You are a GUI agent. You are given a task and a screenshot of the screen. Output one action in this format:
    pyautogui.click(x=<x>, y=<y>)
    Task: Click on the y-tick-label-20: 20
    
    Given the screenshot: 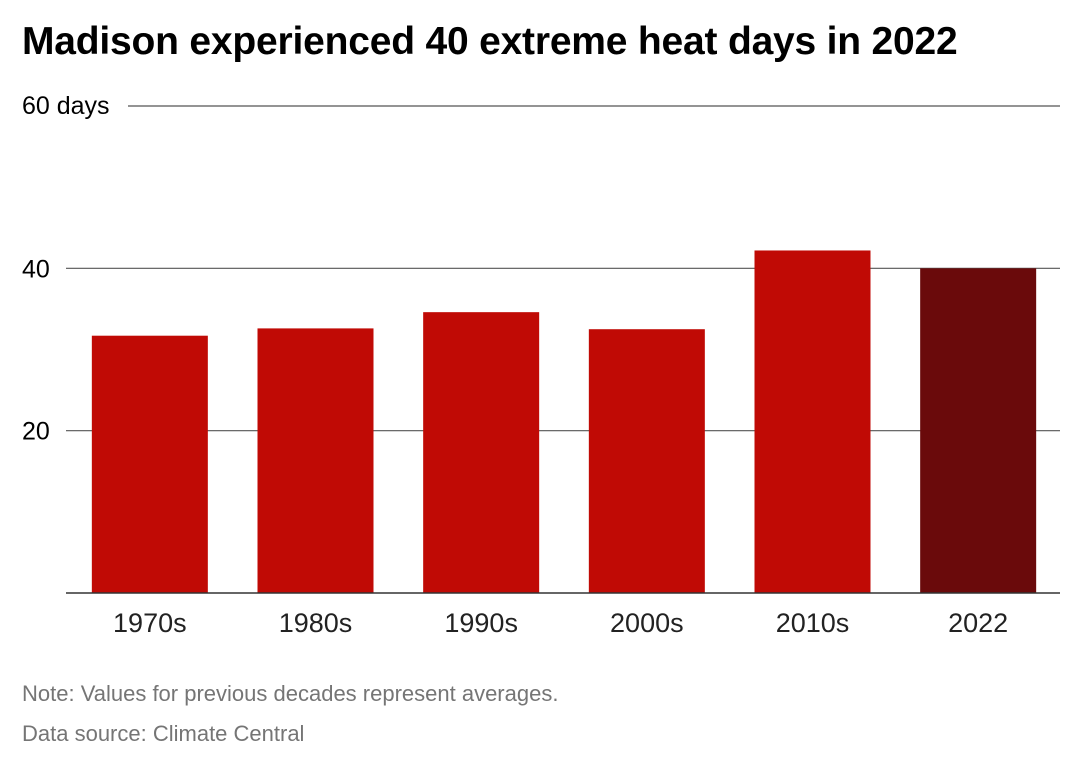 What is the action you would take?
    pyautogui.click(x=36, y=432)
    